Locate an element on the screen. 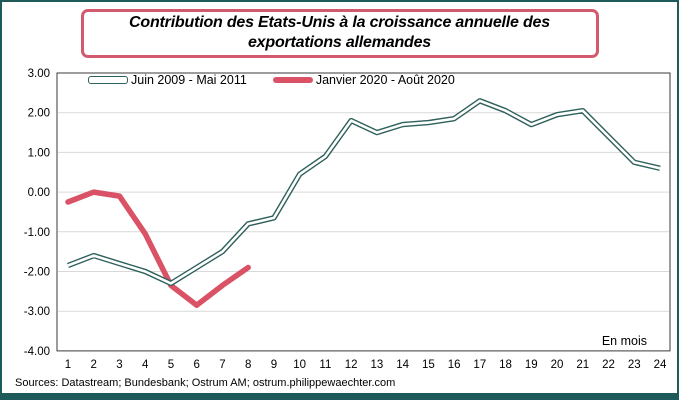 This screenshot has height=400, width=679. x-tick-label: 23 is located at coordinates (634, 365).